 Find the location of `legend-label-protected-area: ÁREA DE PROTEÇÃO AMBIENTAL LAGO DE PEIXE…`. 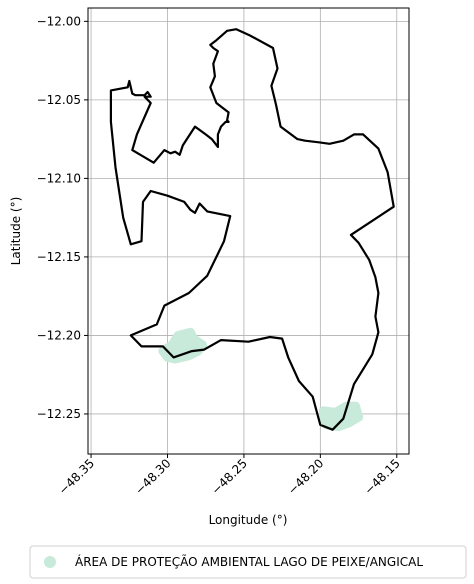

legend-label-protected-area: ÁREA DE PROTEÇÃO AMBIENTAL LAGO DE PEIXE… is located at coordinates (249, 561).